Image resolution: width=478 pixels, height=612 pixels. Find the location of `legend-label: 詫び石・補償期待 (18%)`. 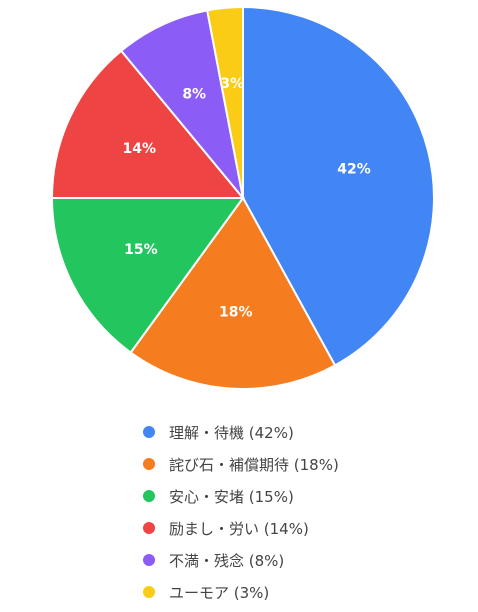

legend-label: 詫び石・補償期待 (18%) is located at coordinates (254, 464).